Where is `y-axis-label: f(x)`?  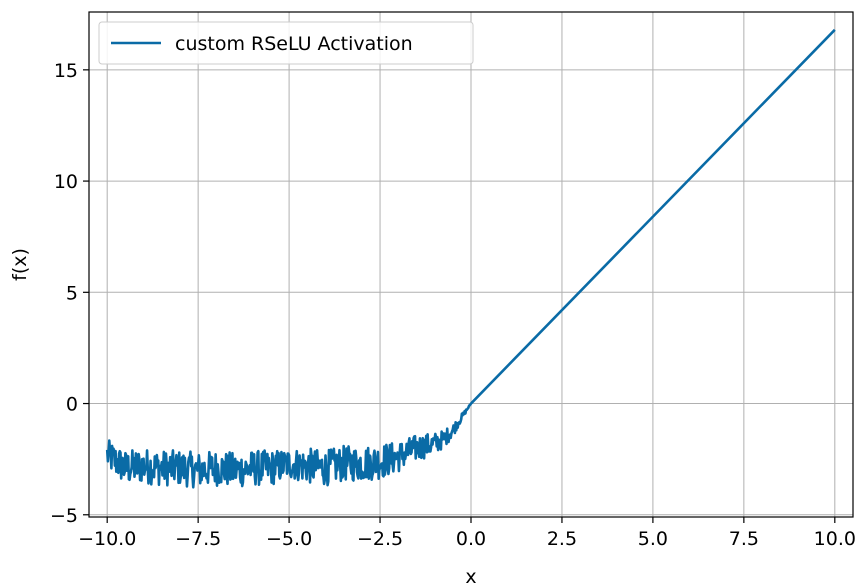
y-axis-label: f(x) is located at coordinates (20, 264).